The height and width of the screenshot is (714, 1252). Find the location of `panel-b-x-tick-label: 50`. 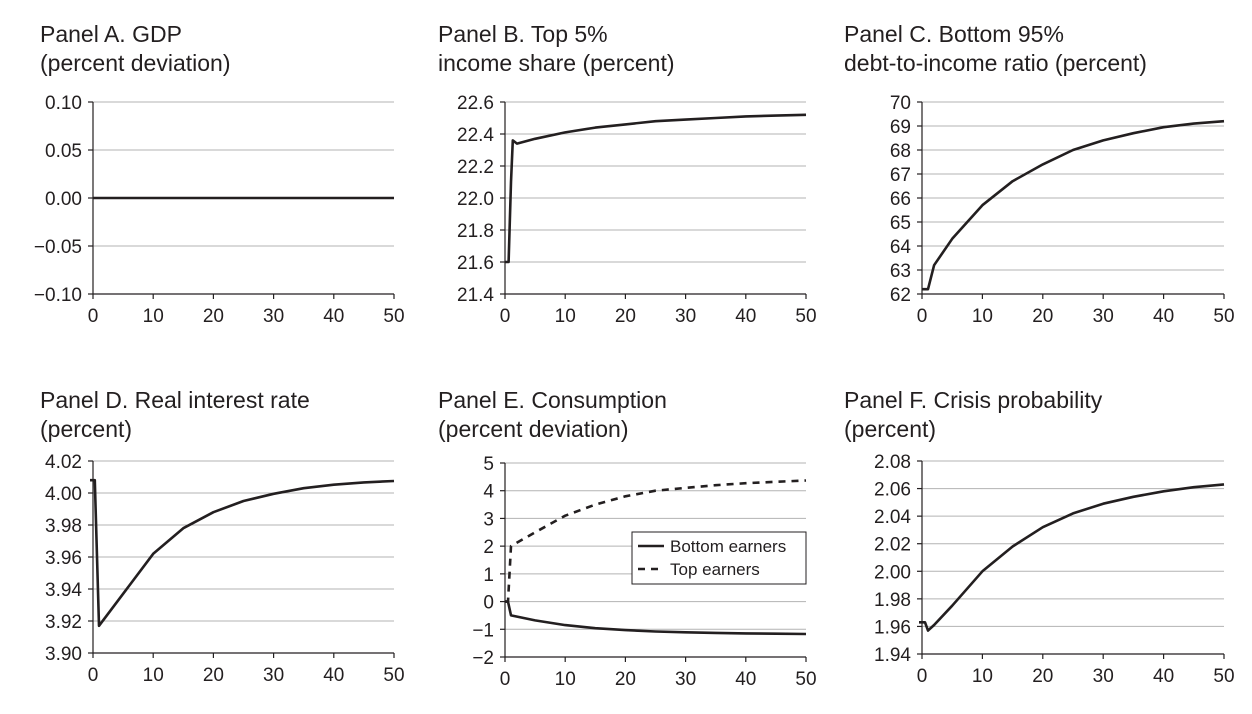

panel-b-x-tick-label: 50 is located at coordinates (805, 316).